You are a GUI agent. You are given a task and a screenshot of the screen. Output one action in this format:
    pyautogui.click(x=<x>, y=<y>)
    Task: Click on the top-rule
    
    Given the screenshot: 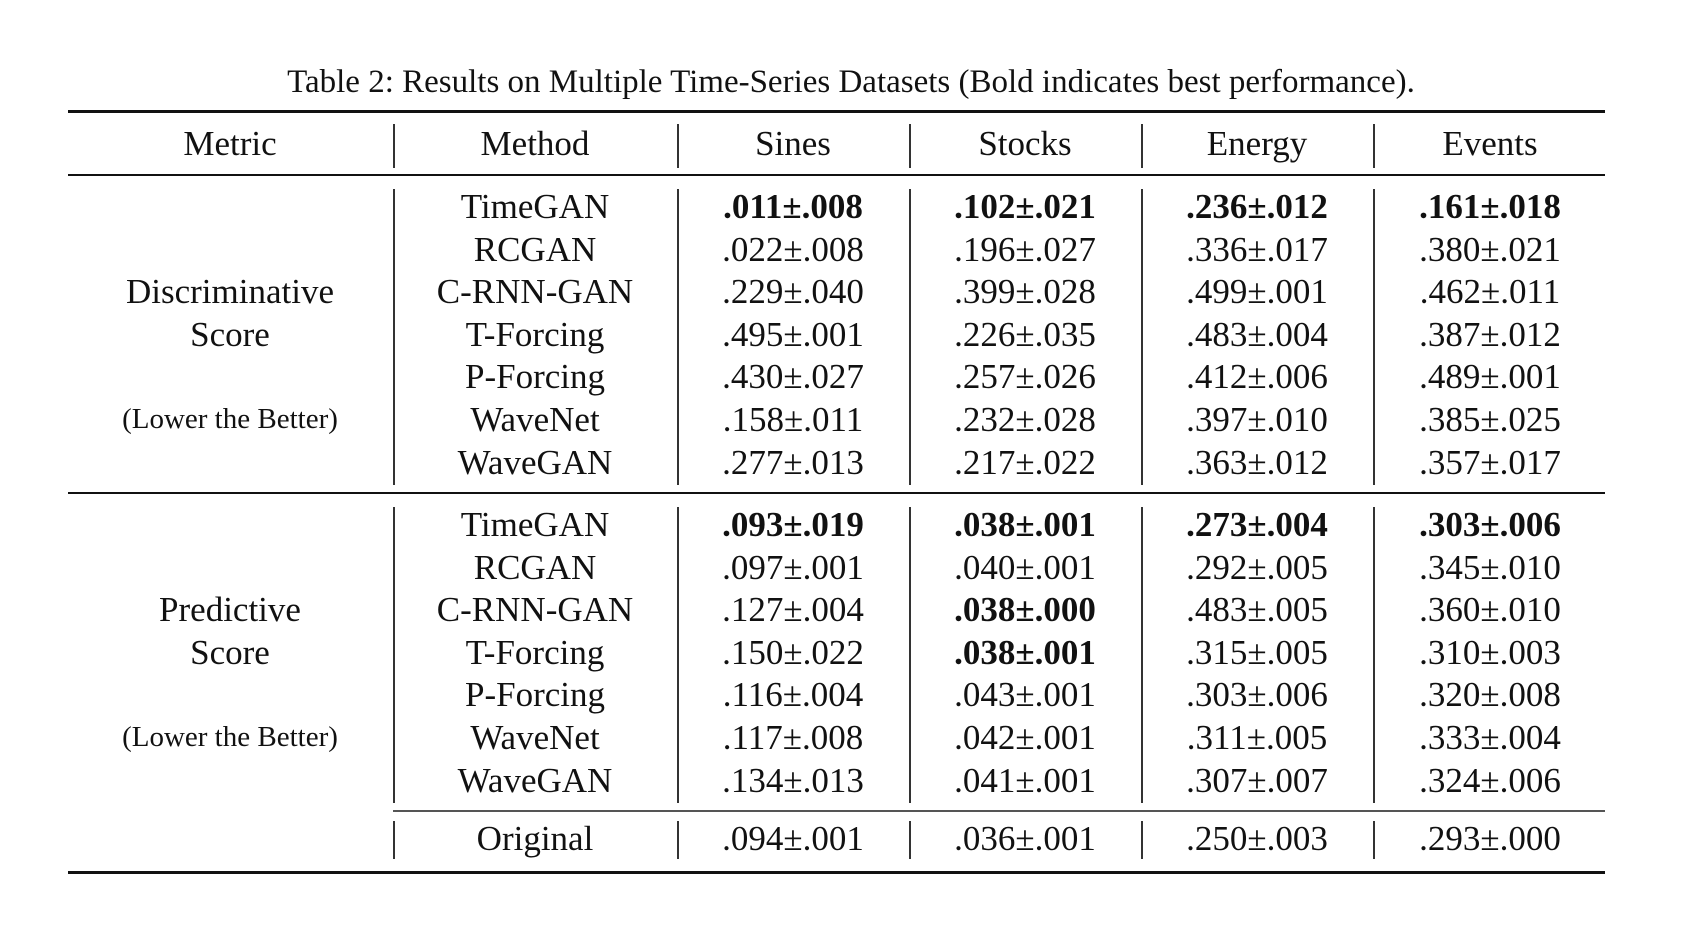 What is the action you would take?
    pyautogui.click(x=836, y=111)
    